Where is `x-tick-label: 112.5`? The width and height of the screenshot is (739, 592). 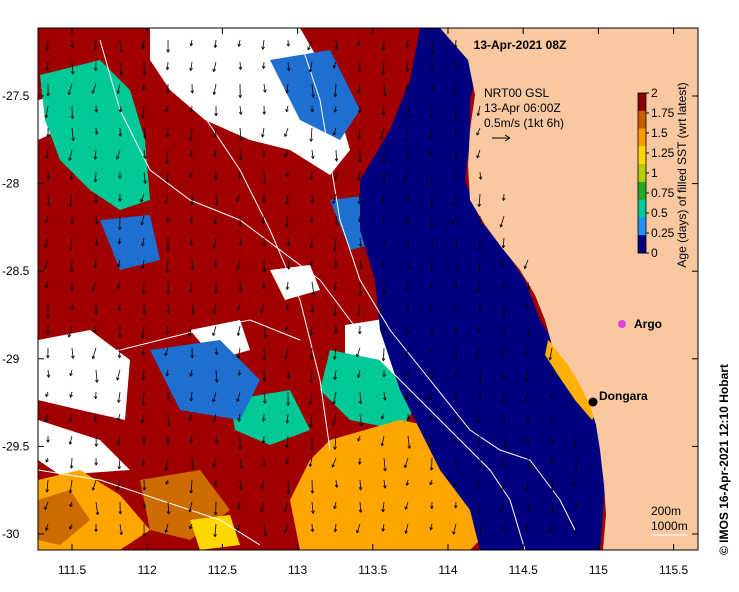 x-tick-label: 112.5 is located at coordinates (222, 570).